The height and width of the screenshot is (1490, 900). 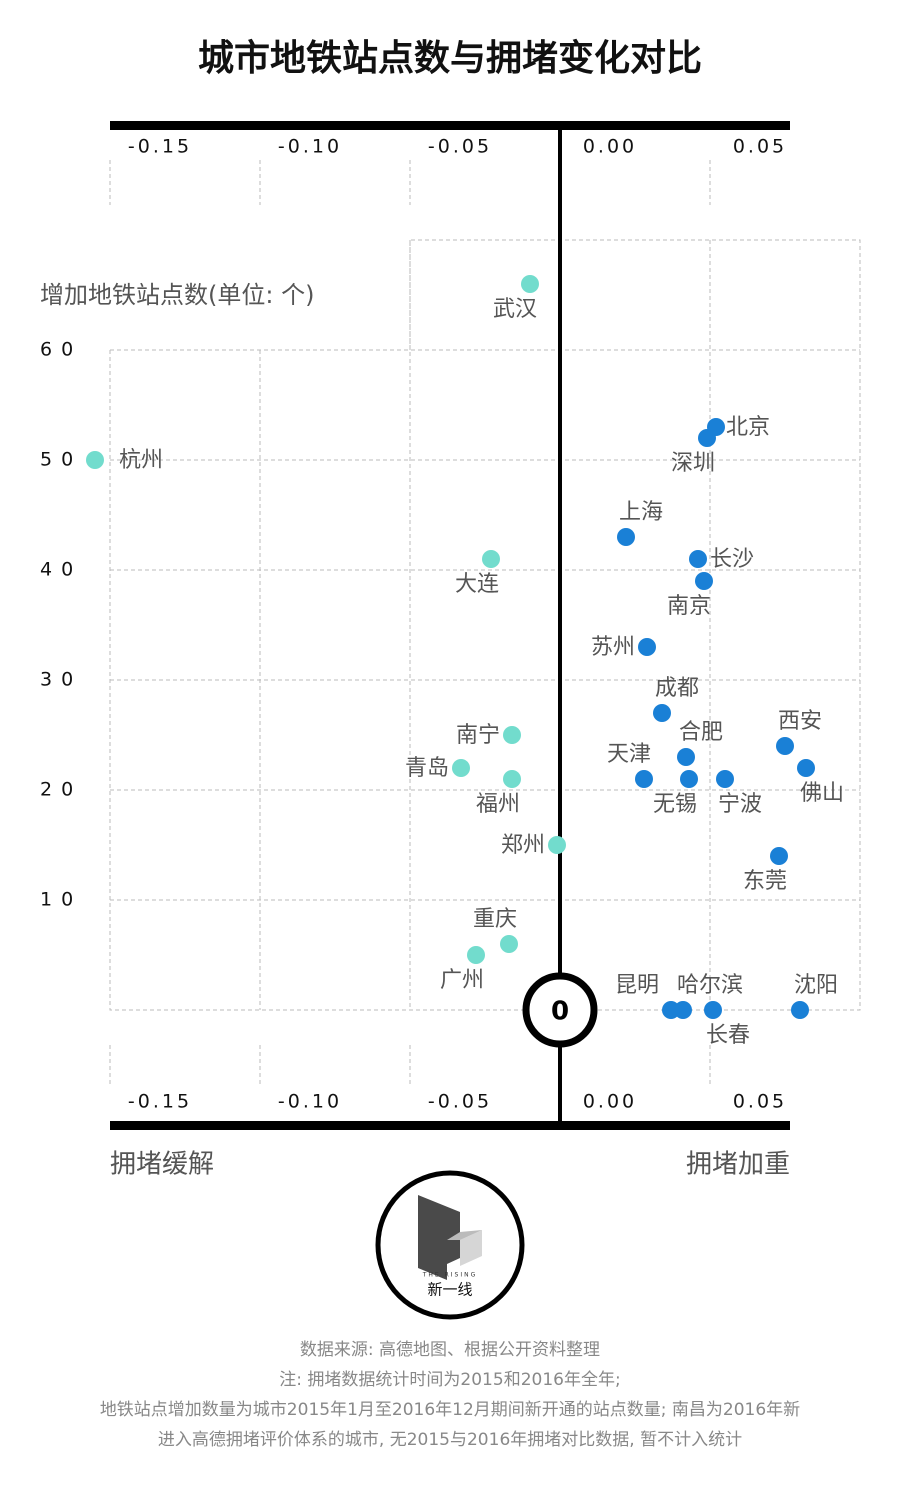 I want to click on point-label: 昆明, so click(x=637, y=985).